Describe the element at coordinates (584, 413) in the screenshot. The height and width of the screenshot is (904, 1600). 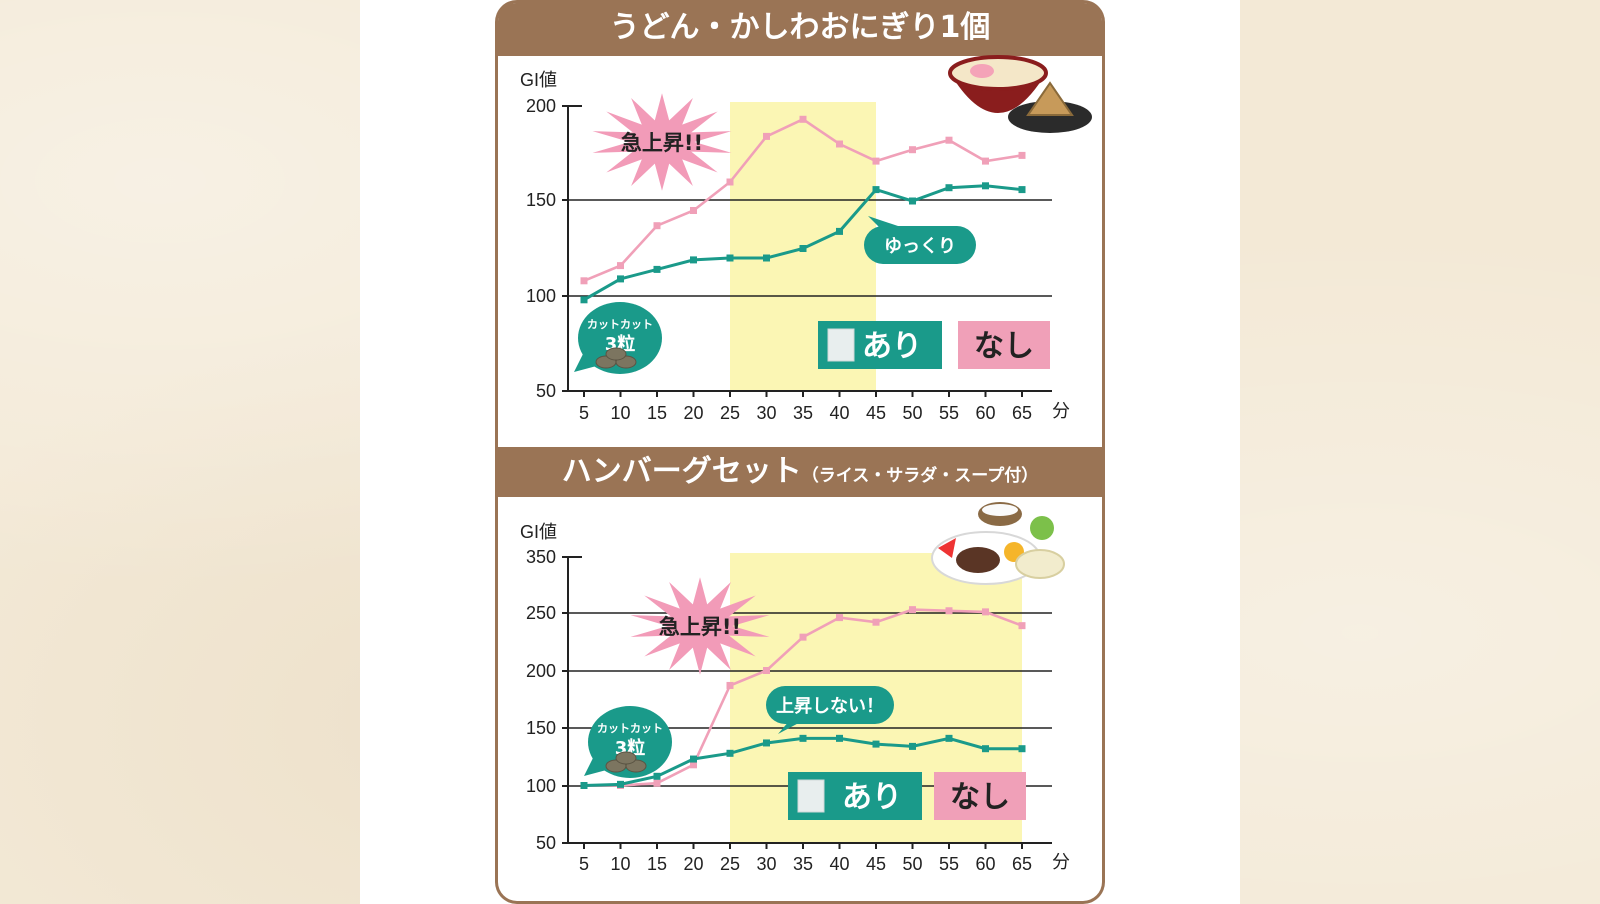
I see `x-tick-label: 5` at that location.